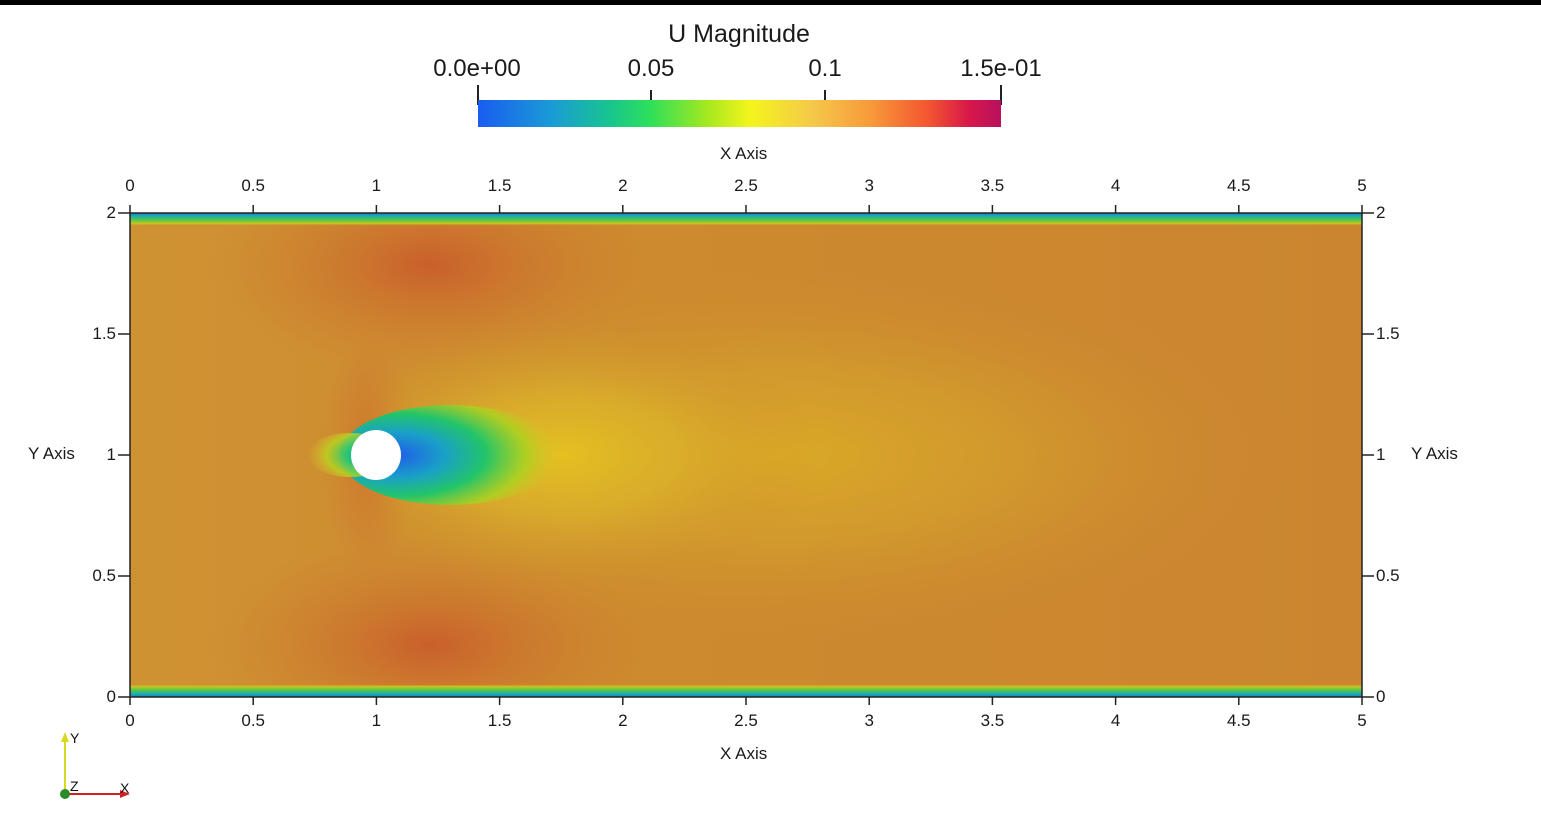  Describe the element at coordinates (739, 113) in the screenshot. I see `colorbar-gradient` at that location.